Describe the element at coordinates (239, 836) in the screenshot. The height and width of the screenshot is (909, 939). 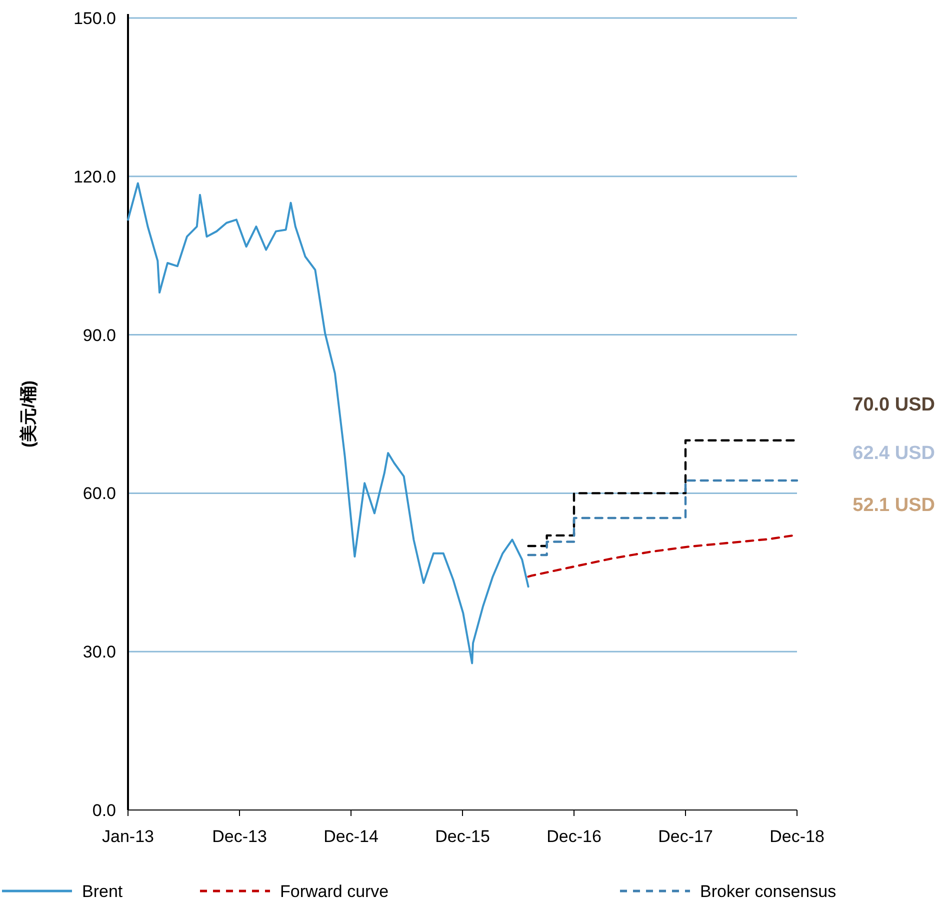
I see `x-tick-label: Dec-13` at that location.